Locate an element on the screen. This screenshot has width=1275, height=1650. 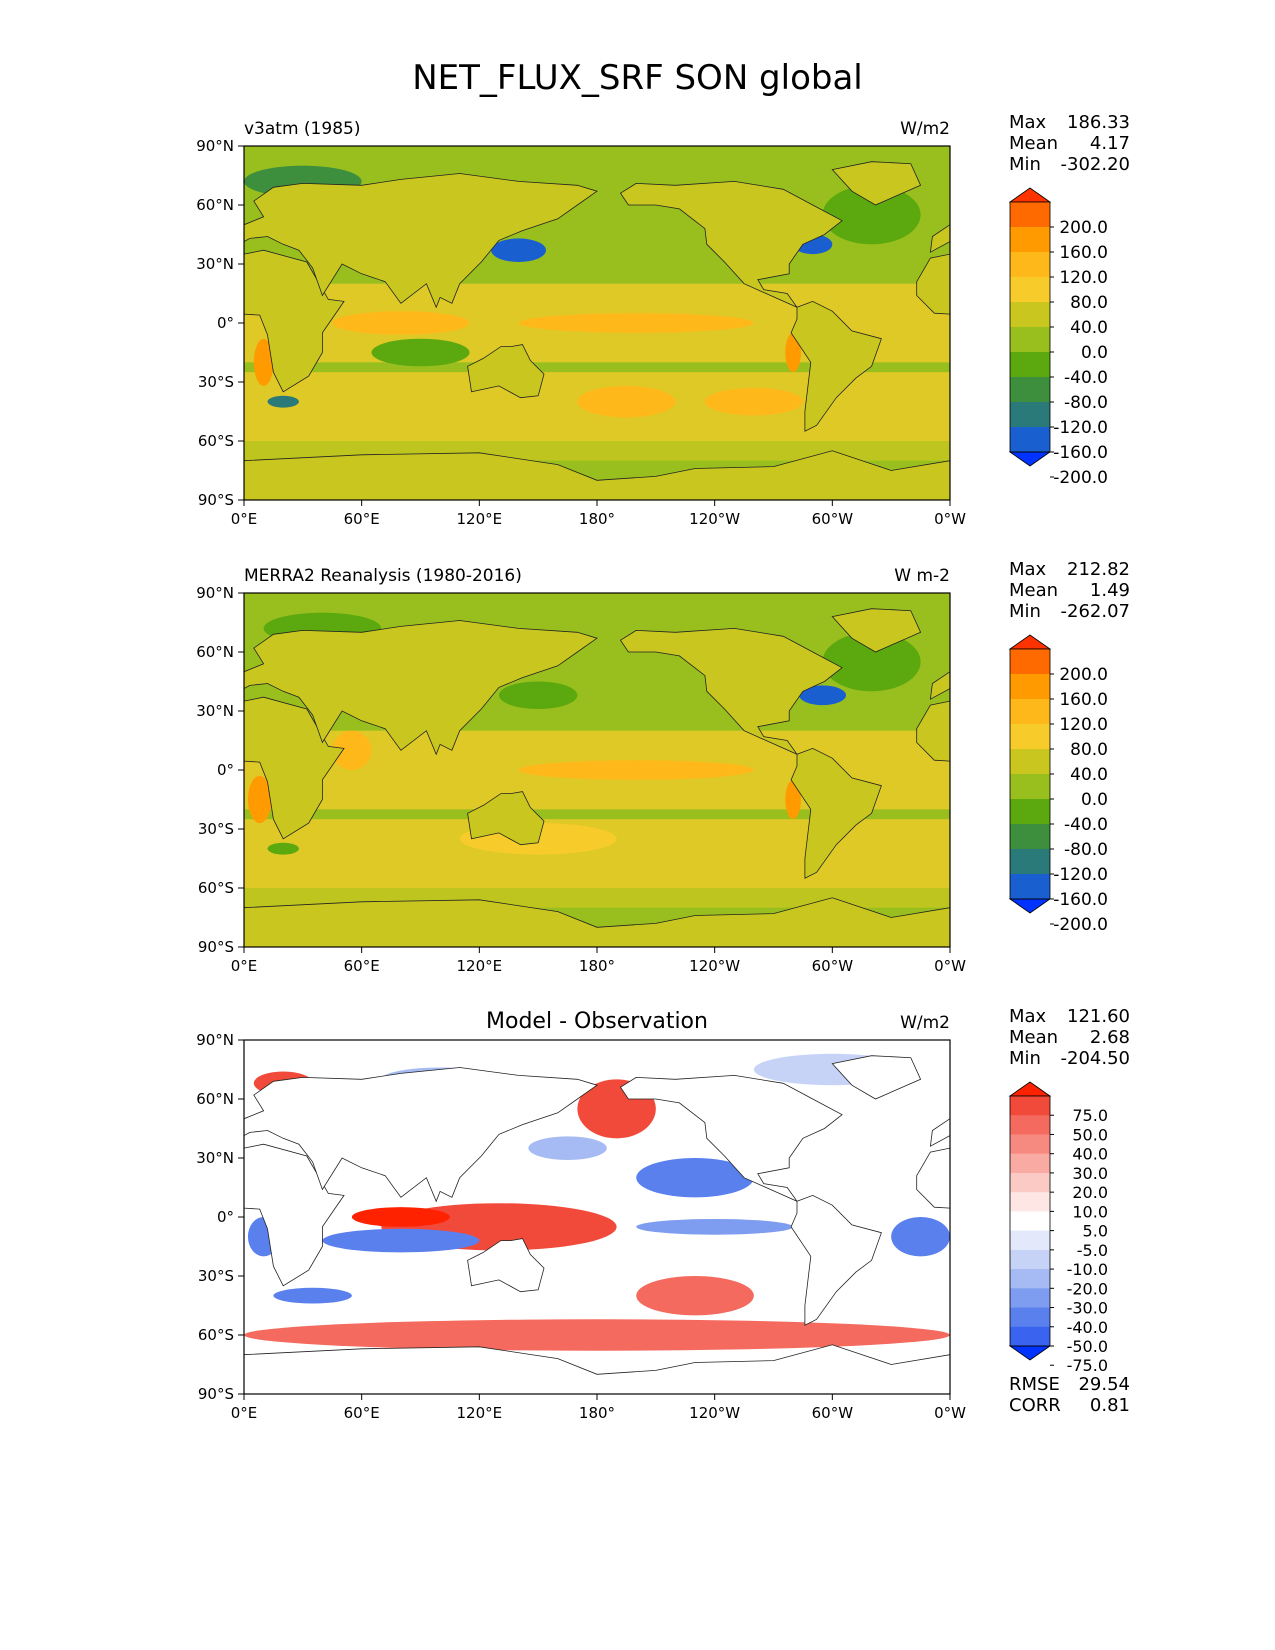
colorbar-label: 10.0 is located at coordinates (1090, 1211).